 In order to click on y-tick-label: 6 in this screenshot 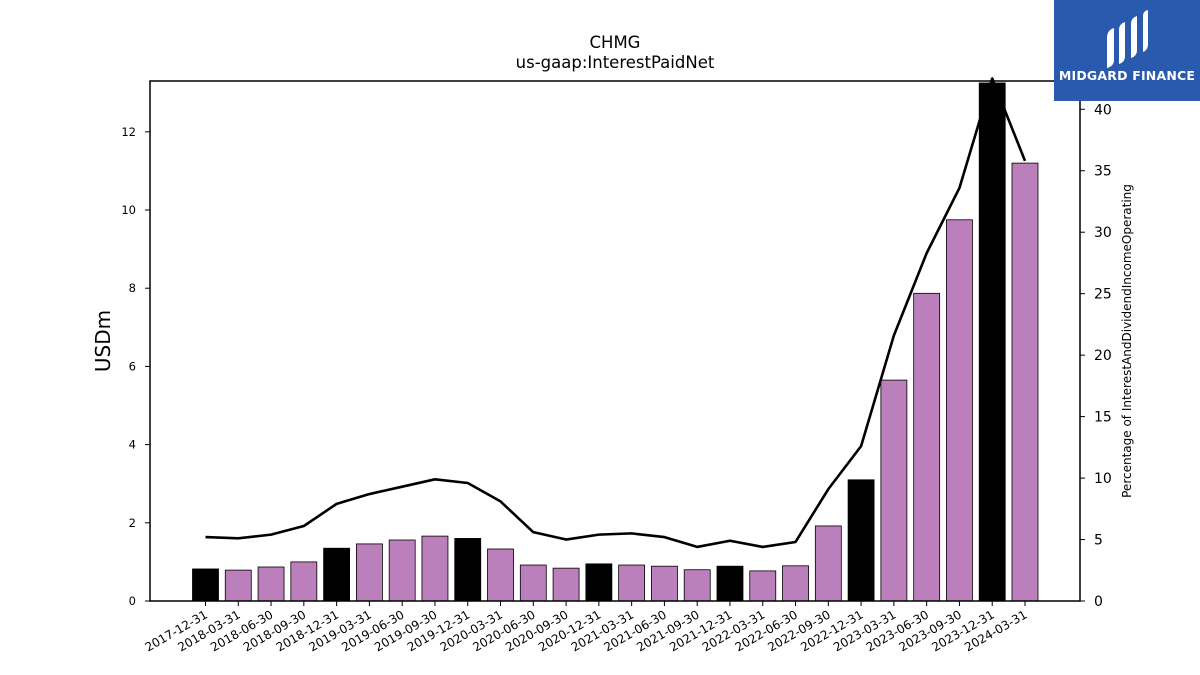, I will do `click(132, 366)`.